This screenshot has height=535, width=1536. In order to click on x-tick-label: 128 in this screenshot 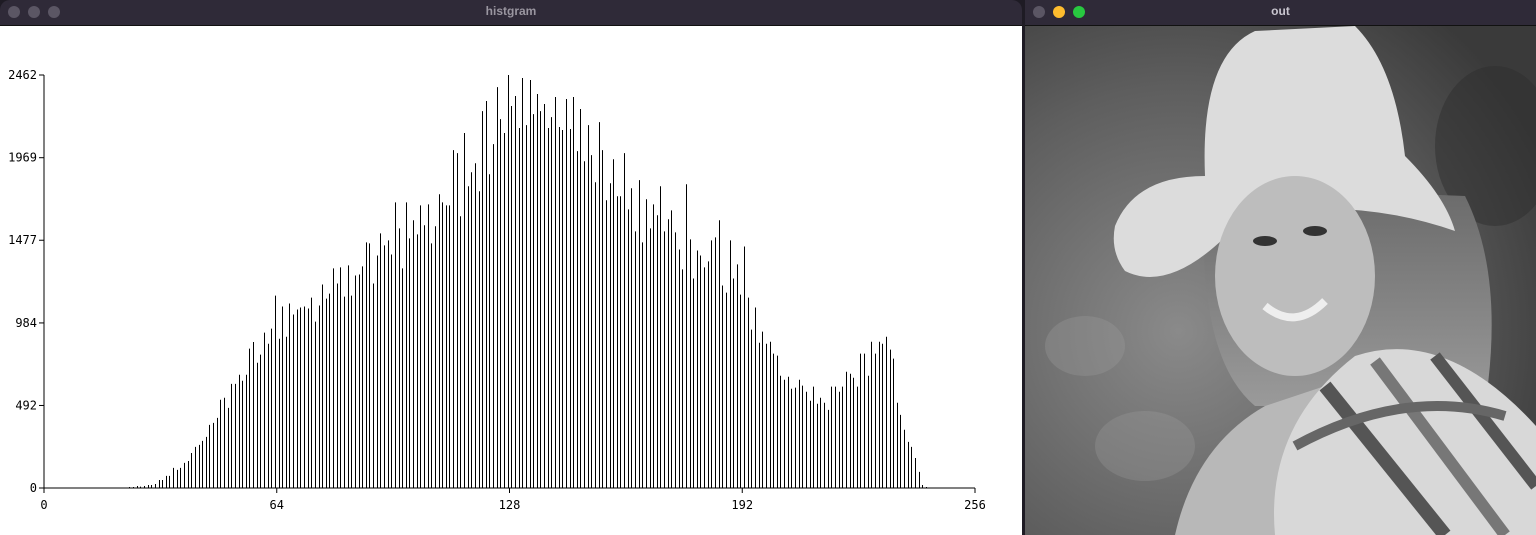, I will do `click(510, 505)`.